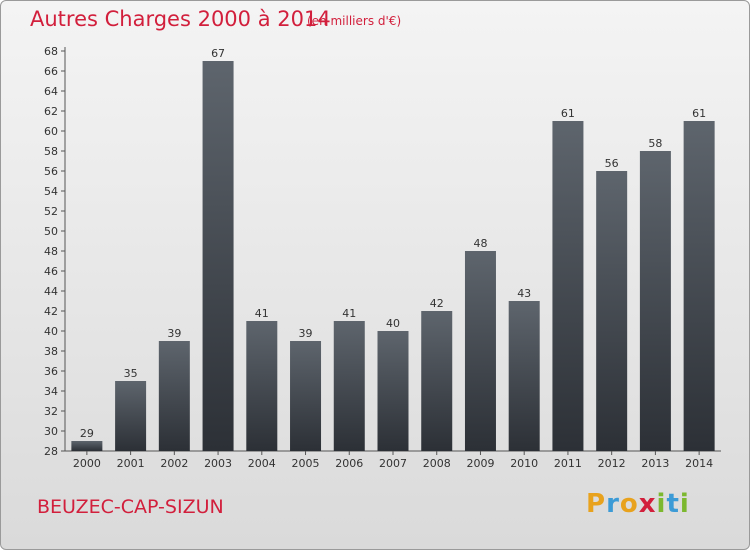 Image resolution: width=750 pixels, height=550 pixels. I want to click on data-label: 40, so click(393, 323).